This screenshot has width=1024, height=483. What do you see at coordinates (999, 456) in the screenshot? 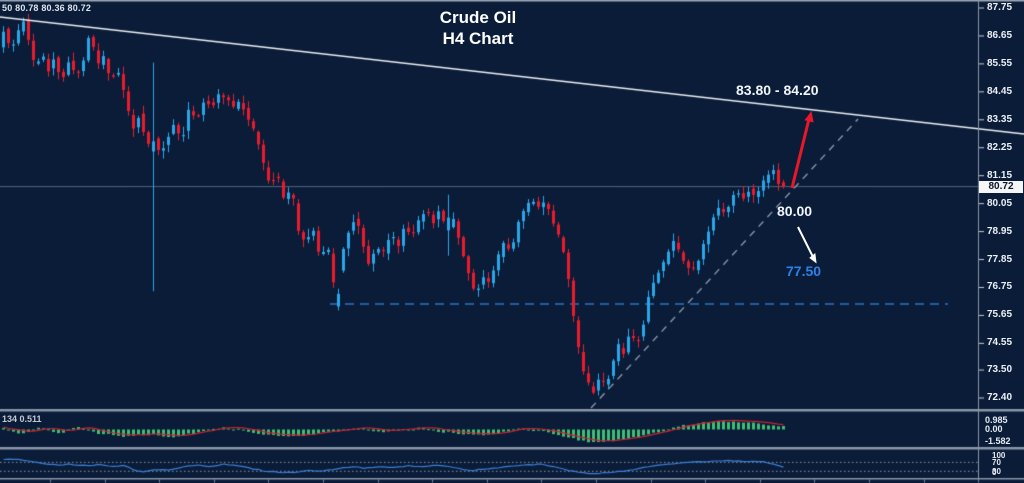
I see `oscillator-axis-label: 100` at bounding box center [999, 456].